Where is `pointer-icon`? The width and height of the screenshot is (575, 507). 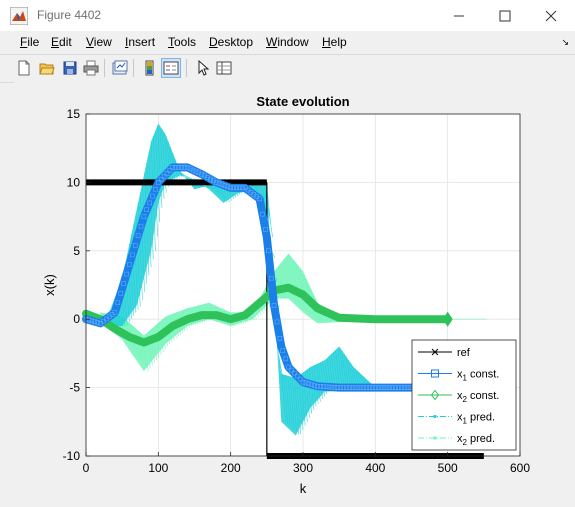
pointer-icon is located at coordinates (203, 68).